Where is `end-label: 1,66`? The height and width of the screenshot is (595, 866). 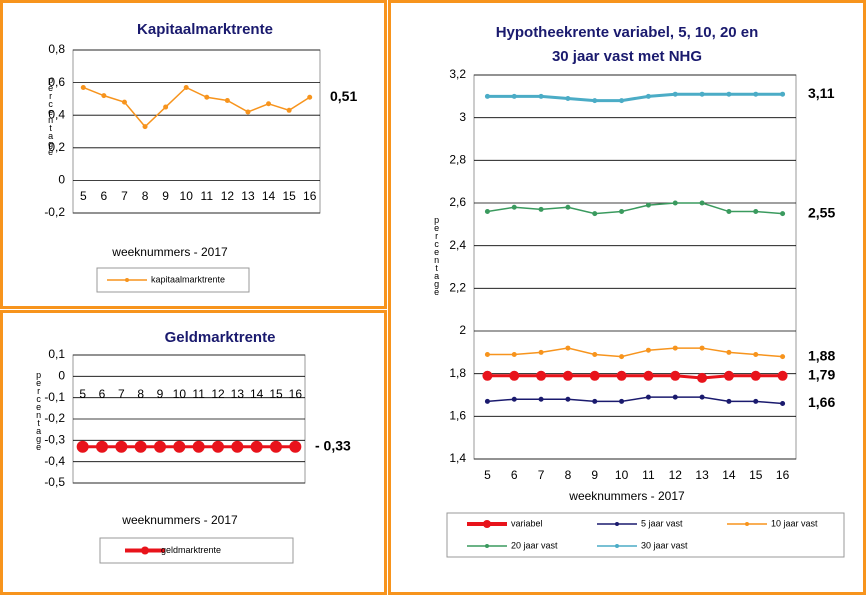 end-label: 1,66 is located at coordinates (821, 402).